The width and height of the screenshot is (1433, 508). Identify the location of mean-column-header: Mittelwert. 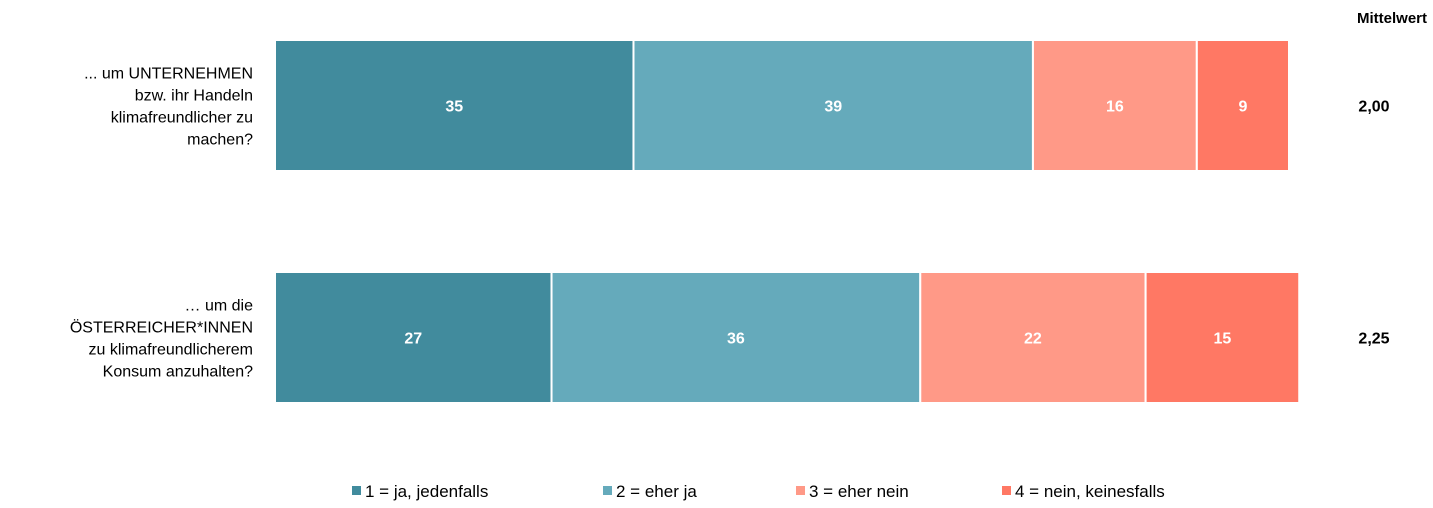
(1392, 18).